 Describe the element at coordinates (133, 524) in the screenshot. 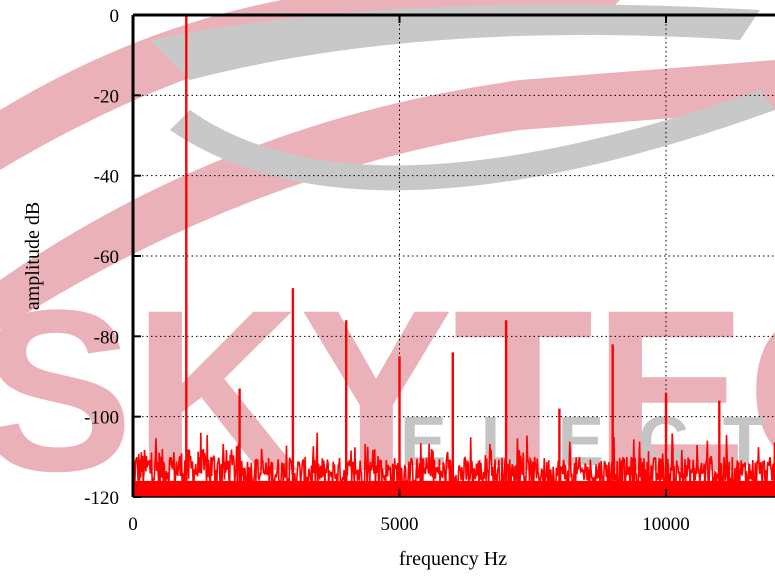

I see `x-tick-label: 0` at that location.